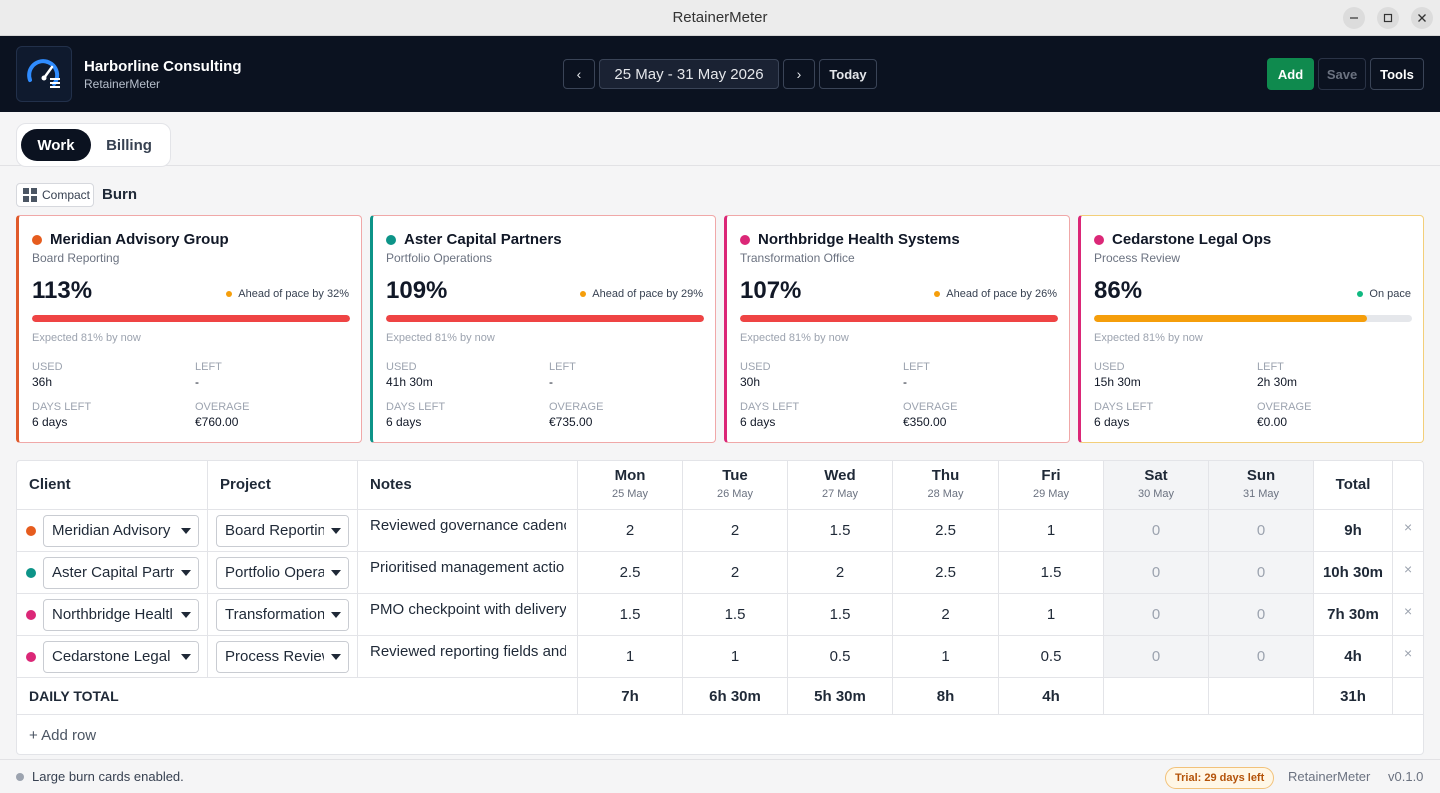 The height and width of the screenshot is (793, 1440). I want to click on compact-toggle-button: Compact, so click(55, 195).